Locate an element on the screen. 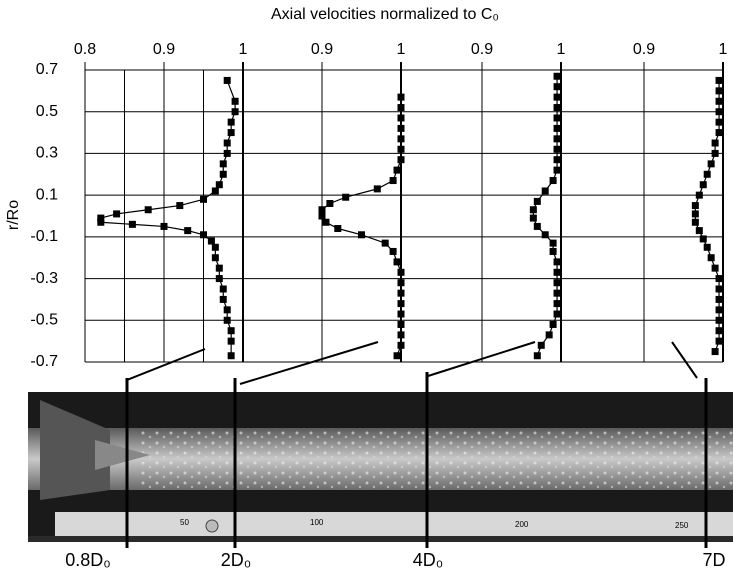 Image resolution: width=733 pixels, height=576 pixels. y-tick-label: 0.5 is located at coordinates (47, 111).